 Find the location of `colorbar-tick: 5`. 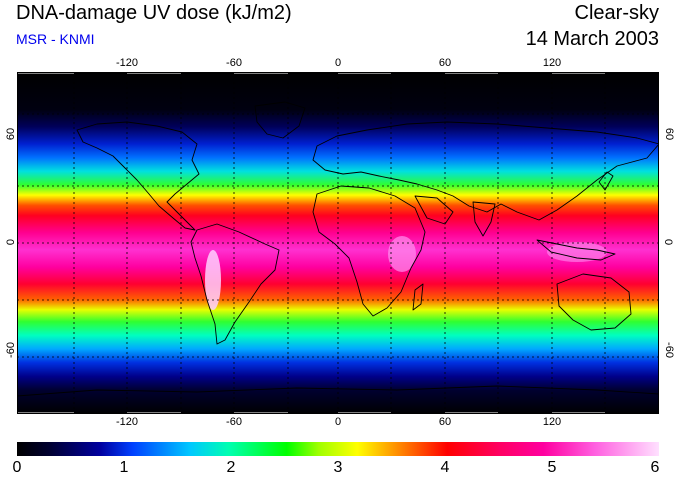

colorbar-tick: 5 is located at coordinates (552, 467).